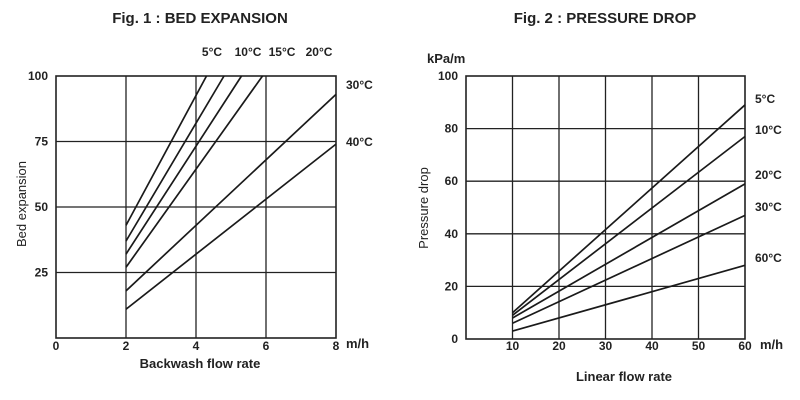  Describe the element at coordinates (359, 142) in the screenshot. I see `series-label: 40°C` at that location.